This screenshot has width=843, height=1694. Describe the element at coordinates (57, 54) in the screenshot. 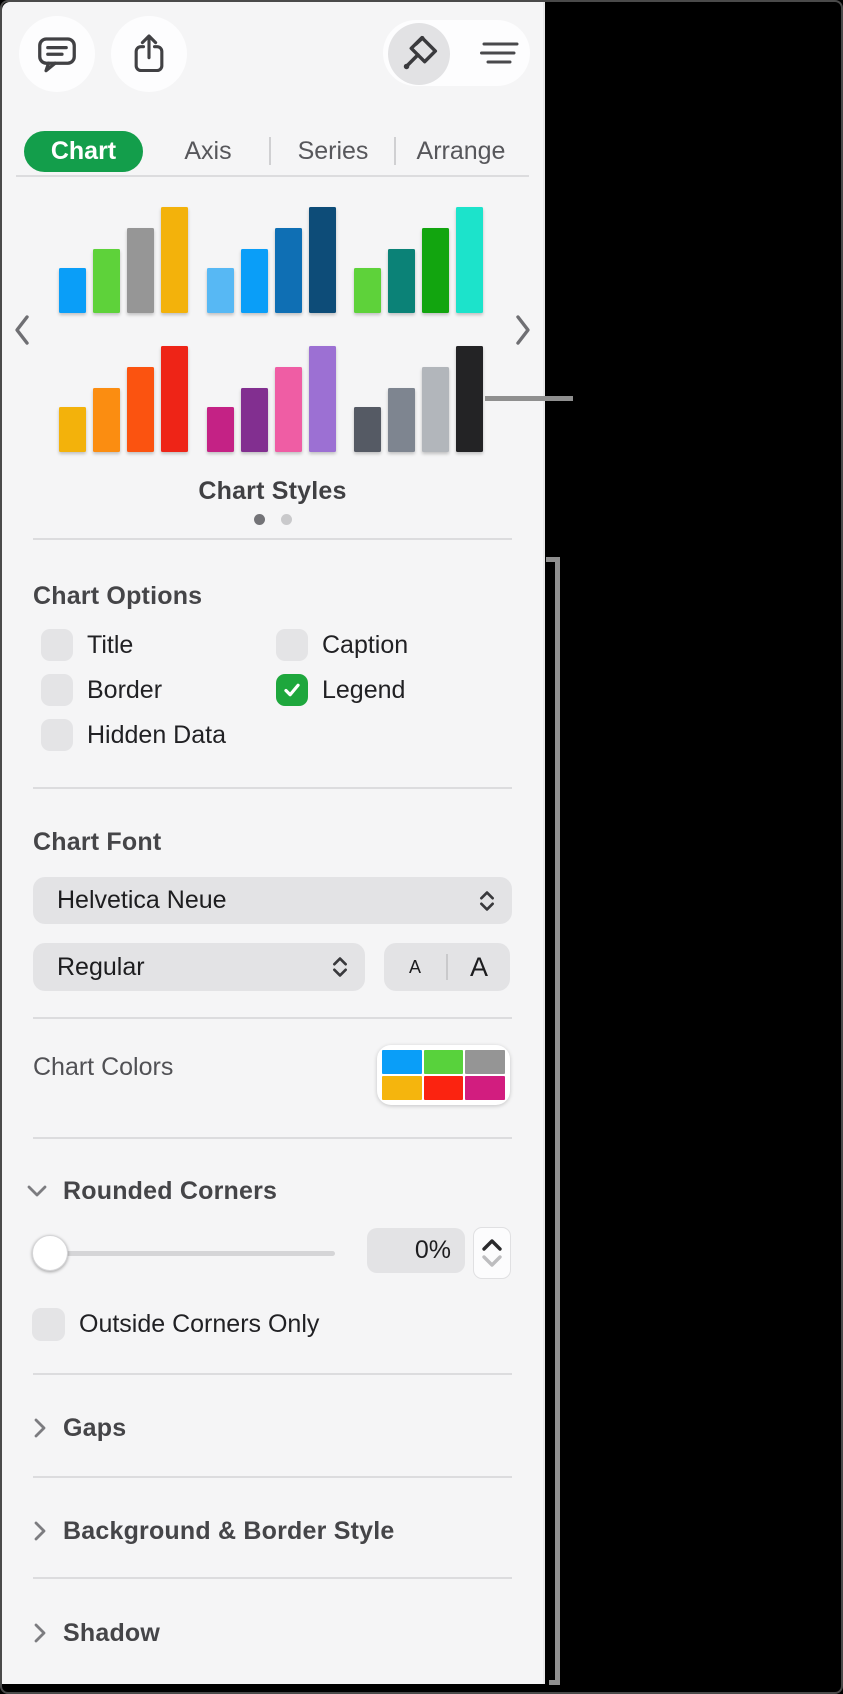

I see `comment-button` at that location.